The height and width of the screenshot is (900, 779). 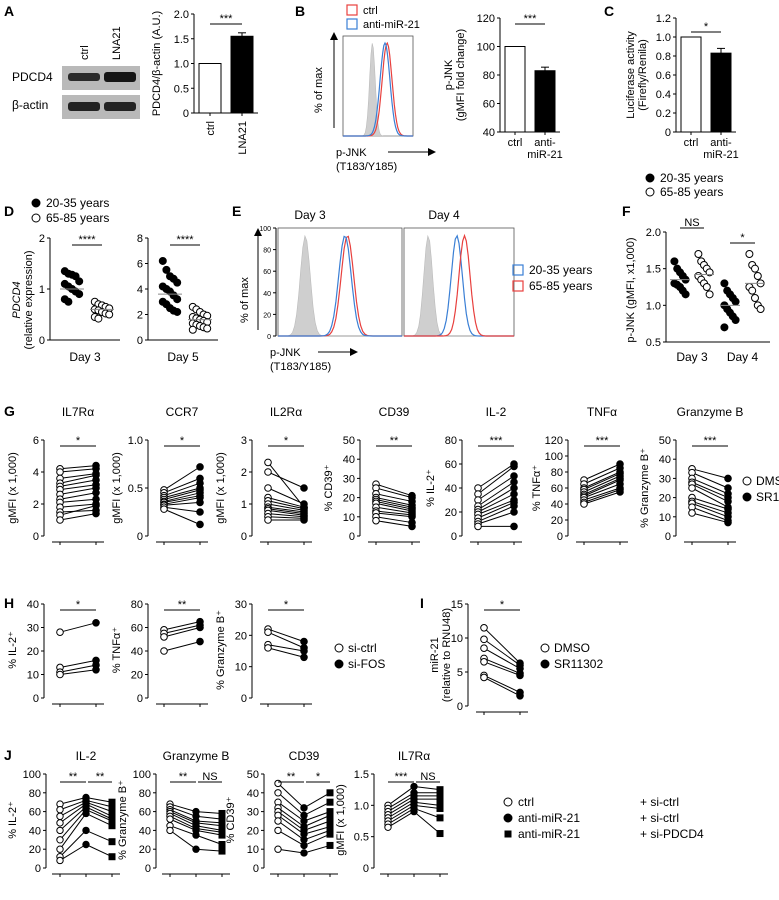 I want to click on y-tick-label: 2, so click(x=140, y=316).